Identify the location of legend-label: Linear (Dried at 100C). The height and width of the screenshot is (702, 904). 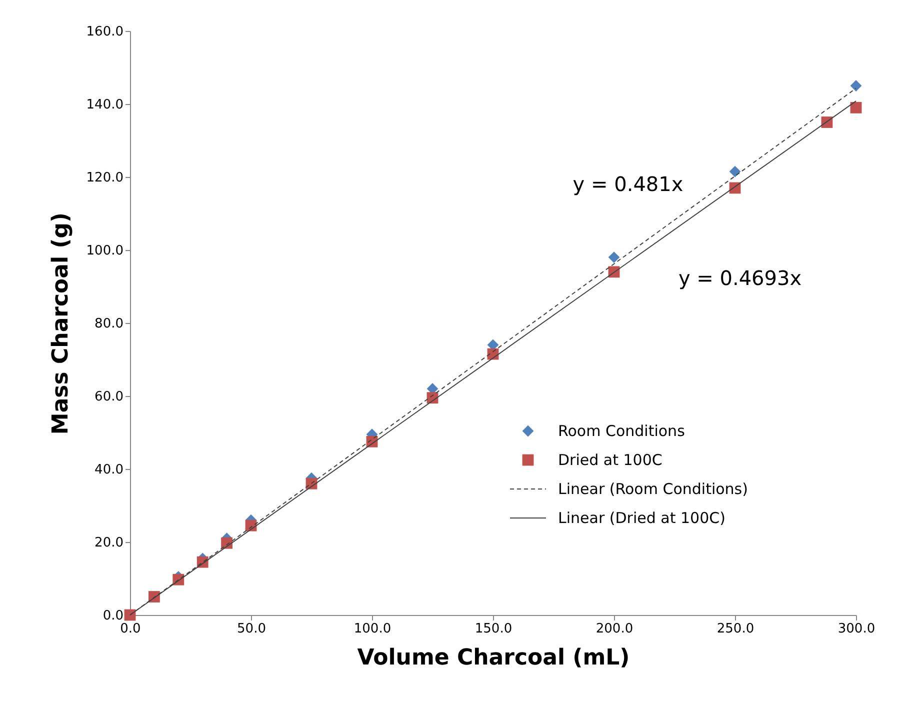
(642, 518).